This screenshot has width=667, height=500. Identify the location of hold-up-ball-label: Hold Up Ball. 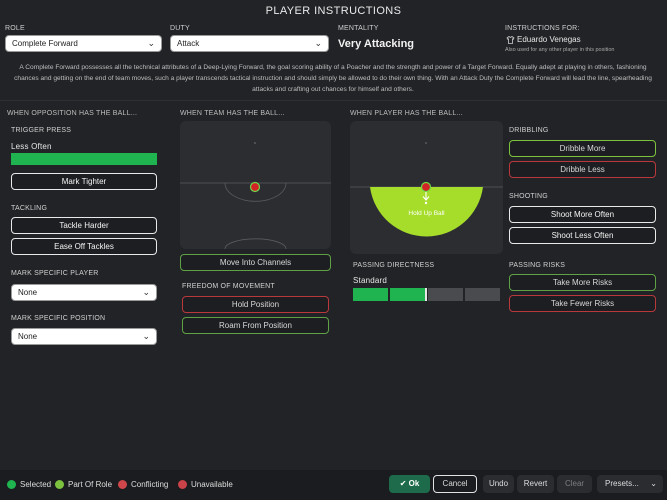
(426, 213).